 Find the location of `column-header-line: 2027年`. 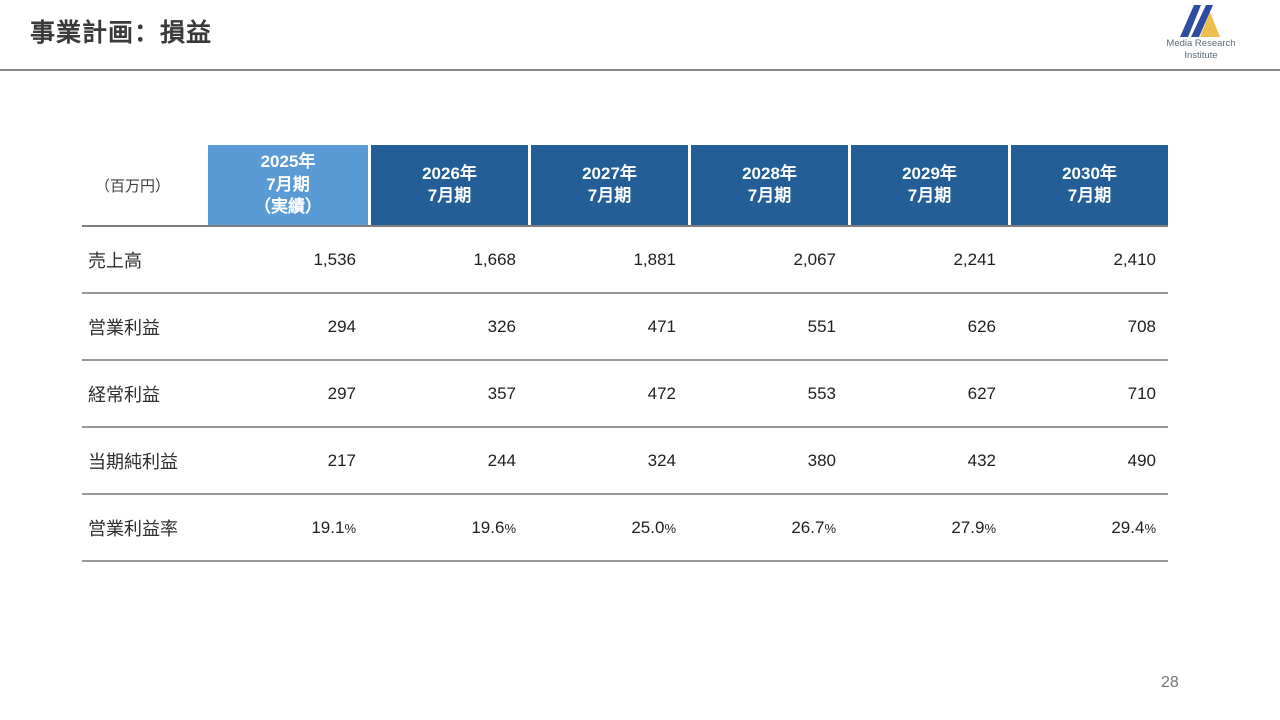

column-header-line: 2027年 is located at coordinates (609, 173).